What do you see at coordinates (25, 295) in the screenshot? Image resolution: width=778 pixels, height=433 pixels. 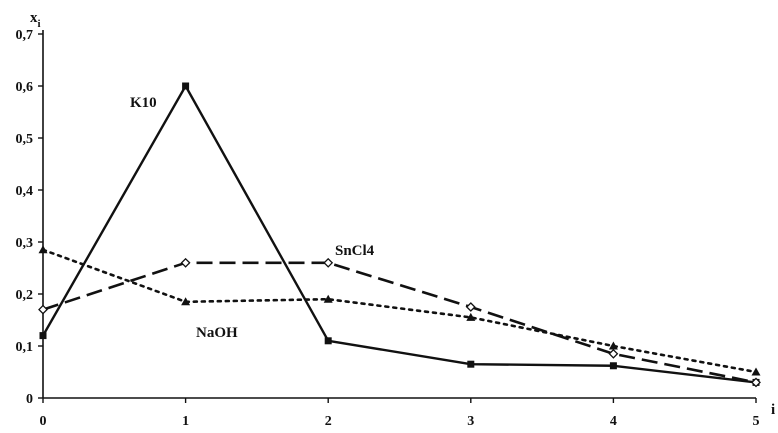 I see `y-tick-label: 0,2` at bounding box center [25, 295].